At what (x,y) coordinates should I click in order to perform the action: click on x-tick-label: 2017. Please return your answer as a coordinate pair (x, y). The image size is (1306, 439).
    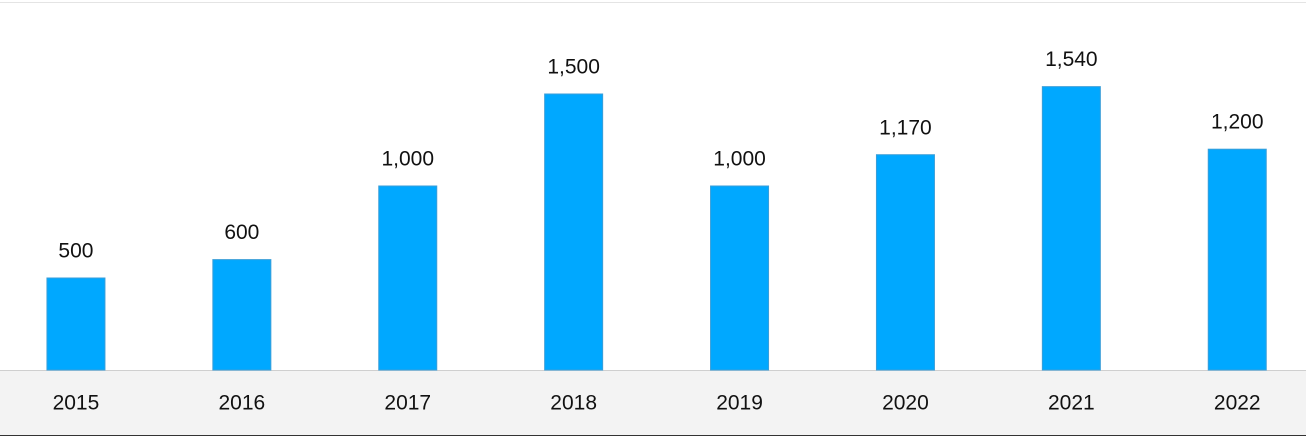
    Looking at the image, I should click on (407, 403).